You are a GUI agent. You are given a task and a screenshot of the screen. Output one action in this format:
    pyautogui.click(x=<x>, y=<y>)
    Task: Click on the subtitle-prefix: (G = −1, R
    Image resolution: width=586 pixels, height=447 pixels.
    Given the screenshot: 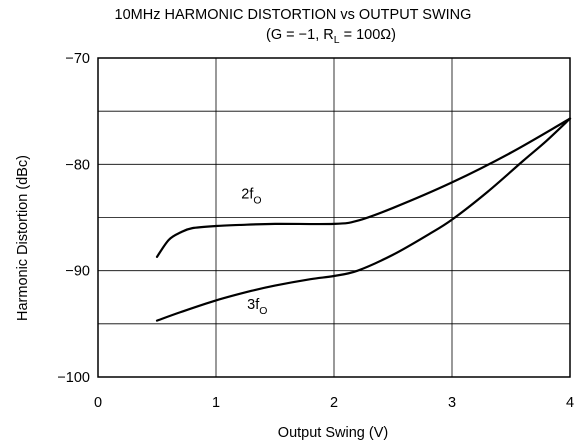 What is the action you would take?
    pyautogui.click(x=300, y=35)
    